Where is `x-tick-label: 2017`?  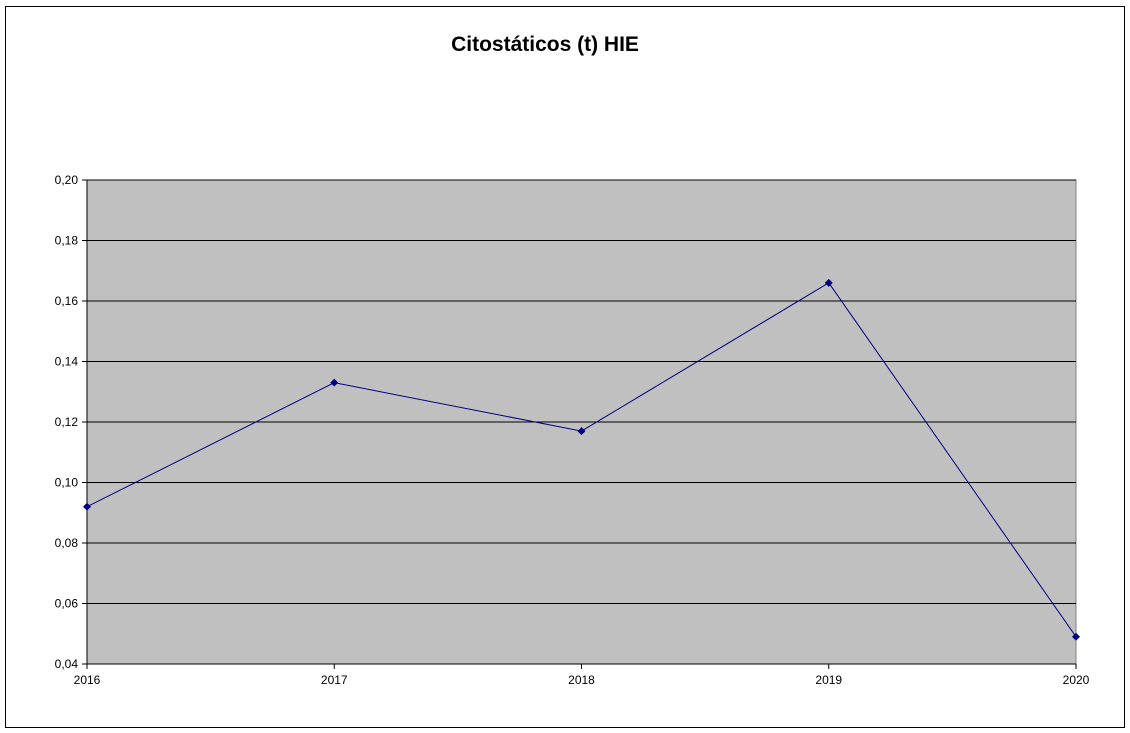 x-tick-label: 2017 is located at coordinates (334, 680).